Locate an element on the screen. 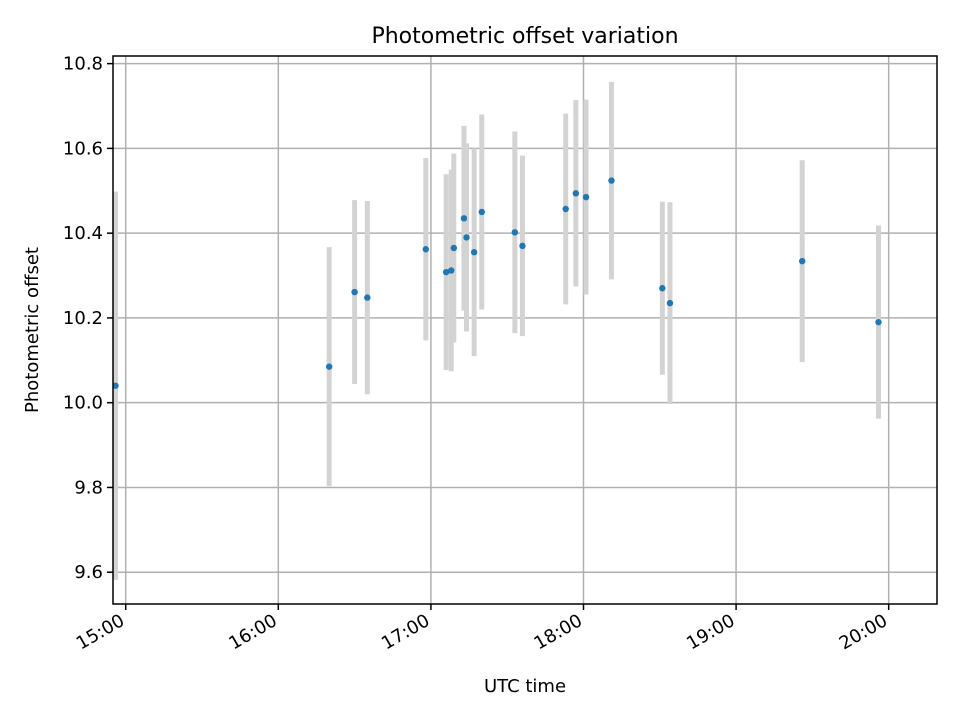 The image size is (960, 720). y-tick-label: 10.6 is located at coordinates (83, 148).